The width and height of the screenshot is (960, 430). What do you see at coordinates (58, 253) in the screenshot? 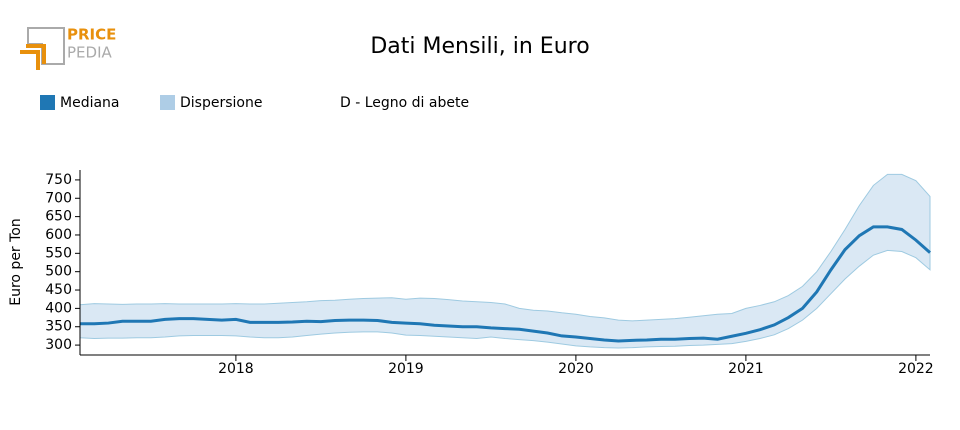
I see `y-tick-label: 550` at bounding box center [58, 253].